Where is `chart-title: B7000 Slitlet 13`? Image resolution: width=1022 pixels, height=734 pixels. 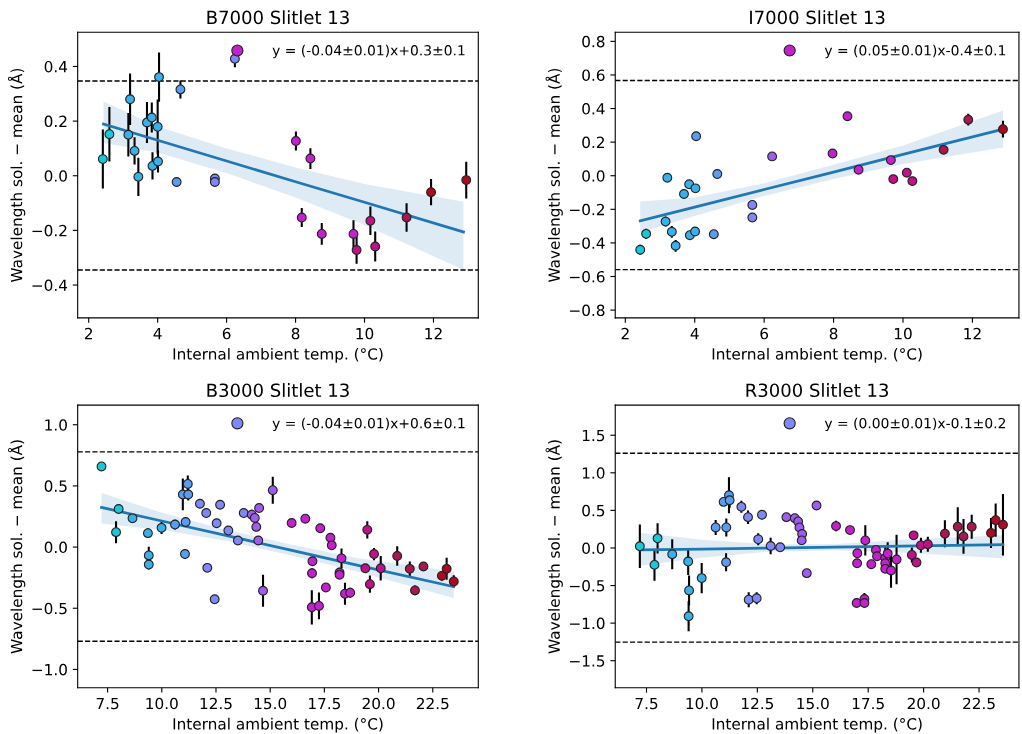 chart-title: B7000 Slitlet 13 is located at coordinates (278, 17).